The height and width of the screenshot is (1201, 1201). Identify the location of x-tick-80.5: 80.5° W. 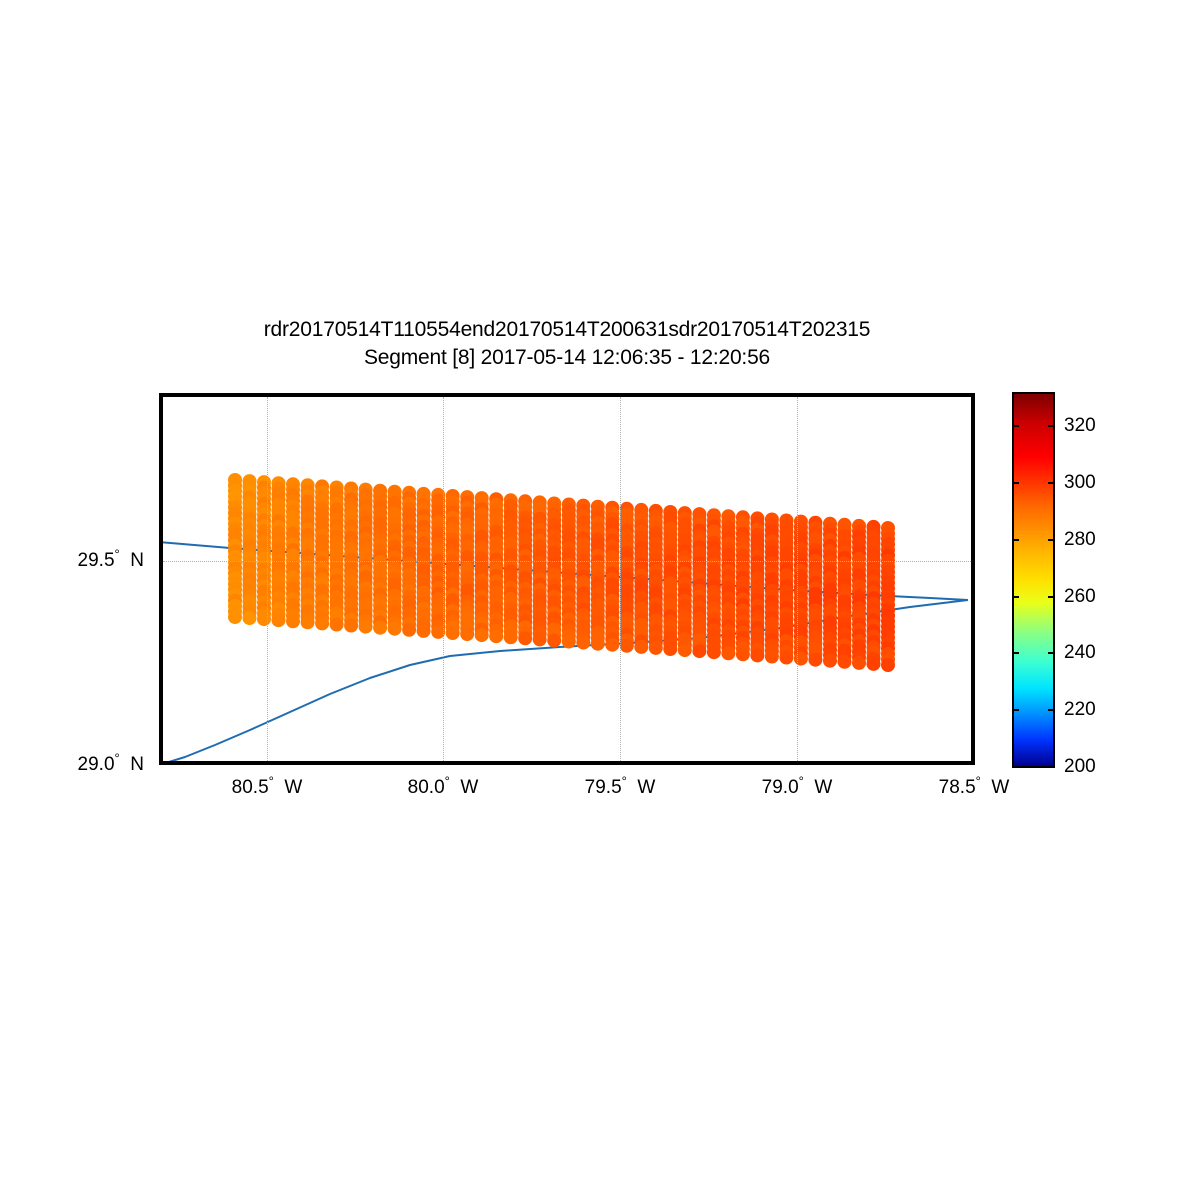
(267, 785).